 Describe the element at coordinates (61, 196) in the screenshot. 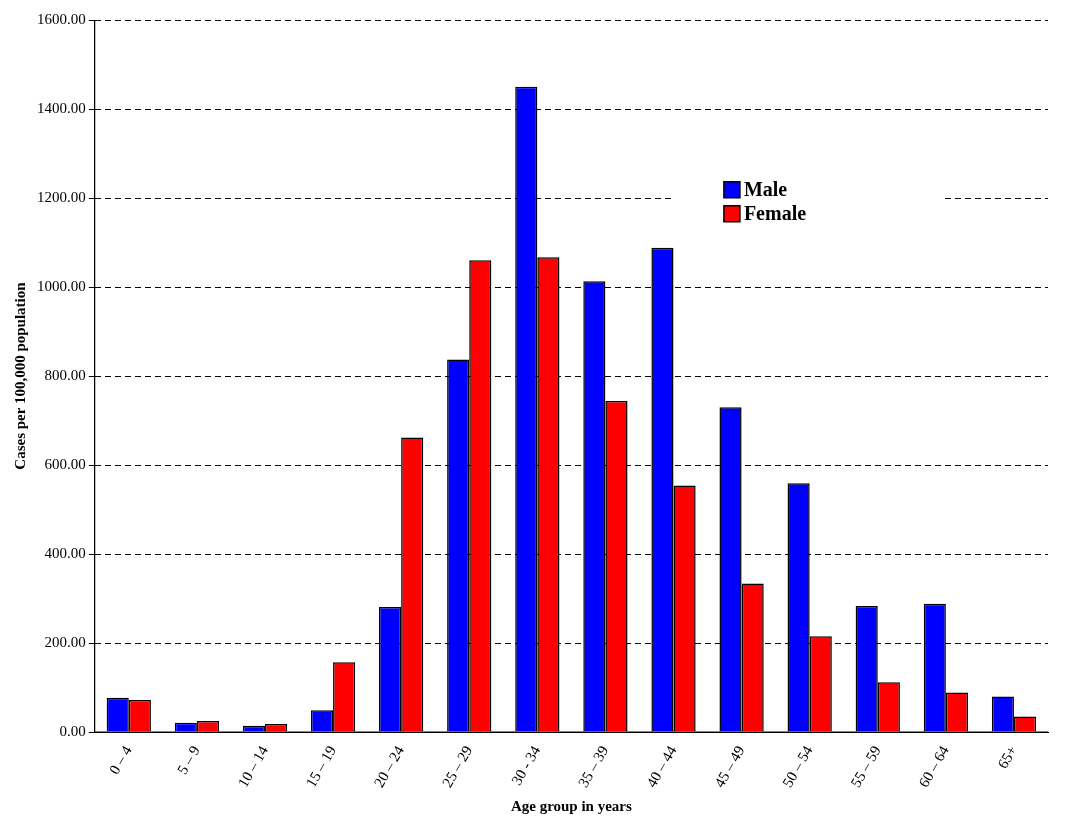

I see `y-tick-label: 1200.00` at that location.